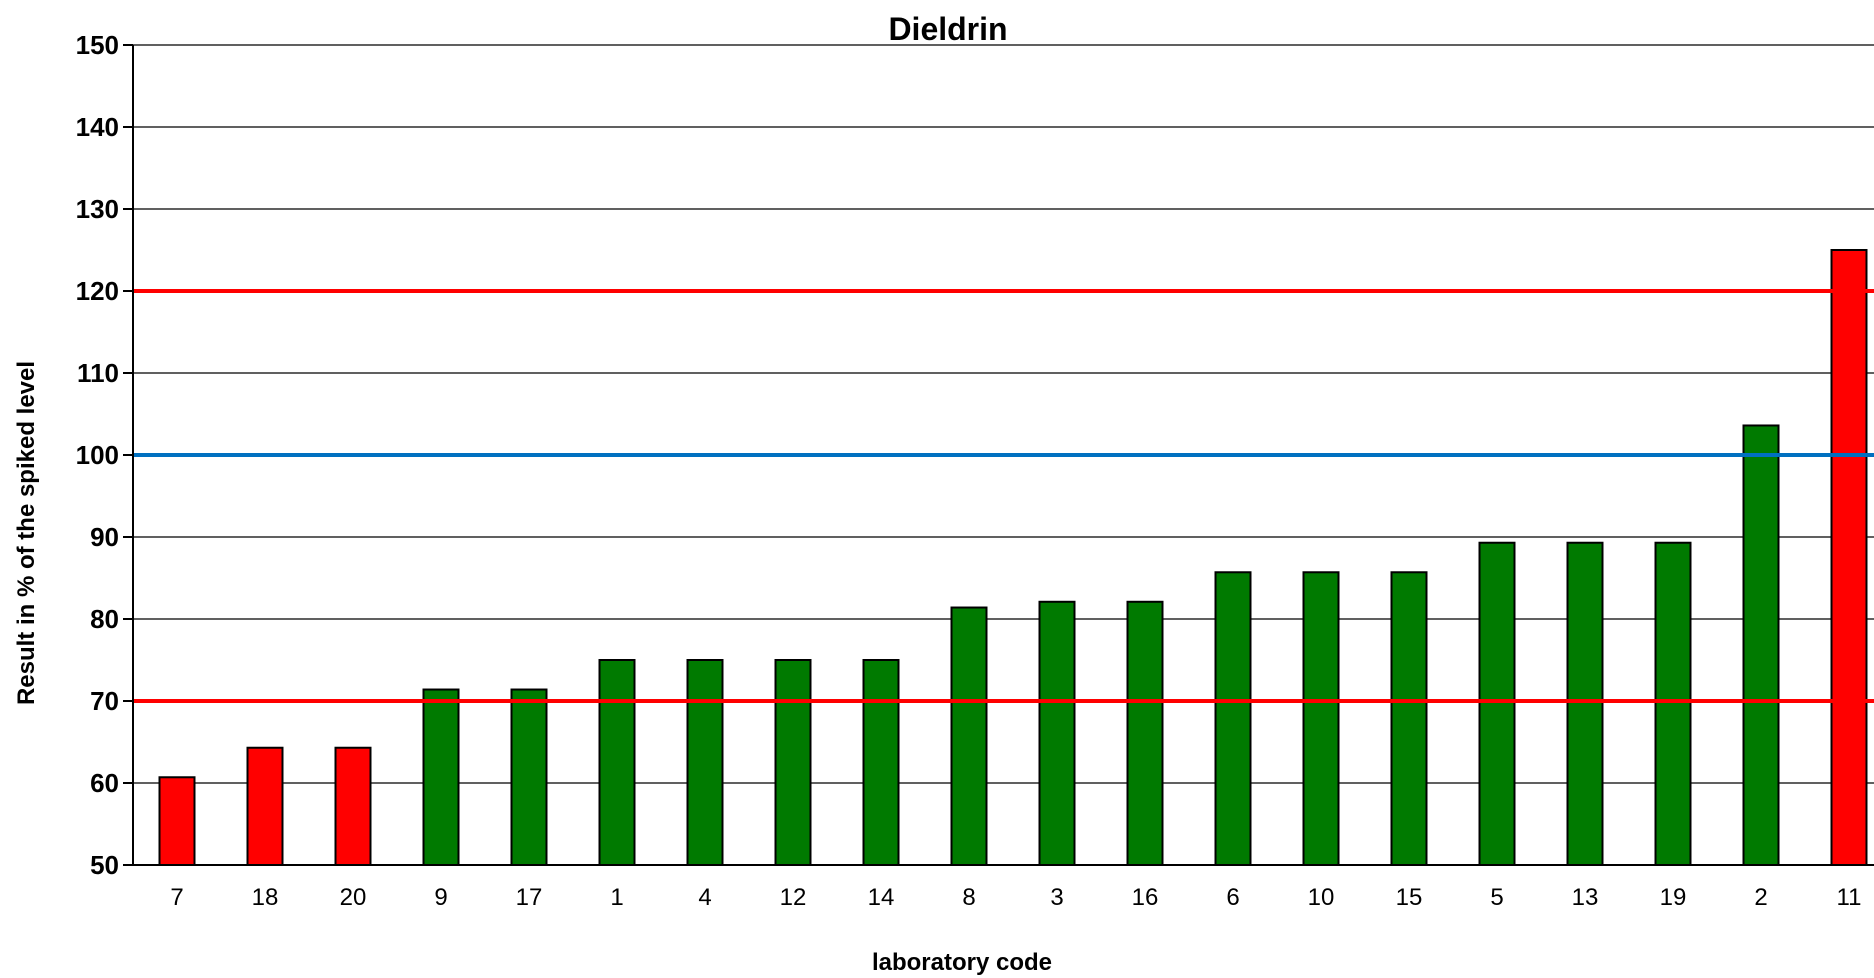 Image resolution: width=1874 pixels, height=978 pixels. Describe the element at coordinates (97, 209) in the screenshot. I see `y-tick-label: 130` at that location.